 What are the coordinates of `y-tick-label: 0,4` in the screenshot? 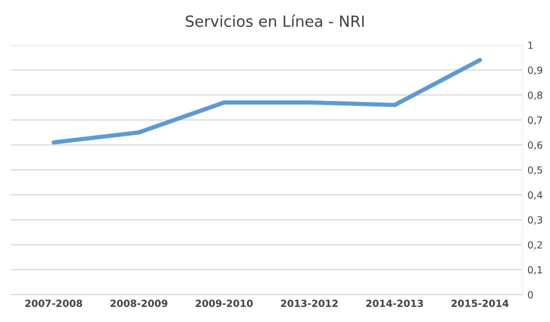 It's located at (535, 195).